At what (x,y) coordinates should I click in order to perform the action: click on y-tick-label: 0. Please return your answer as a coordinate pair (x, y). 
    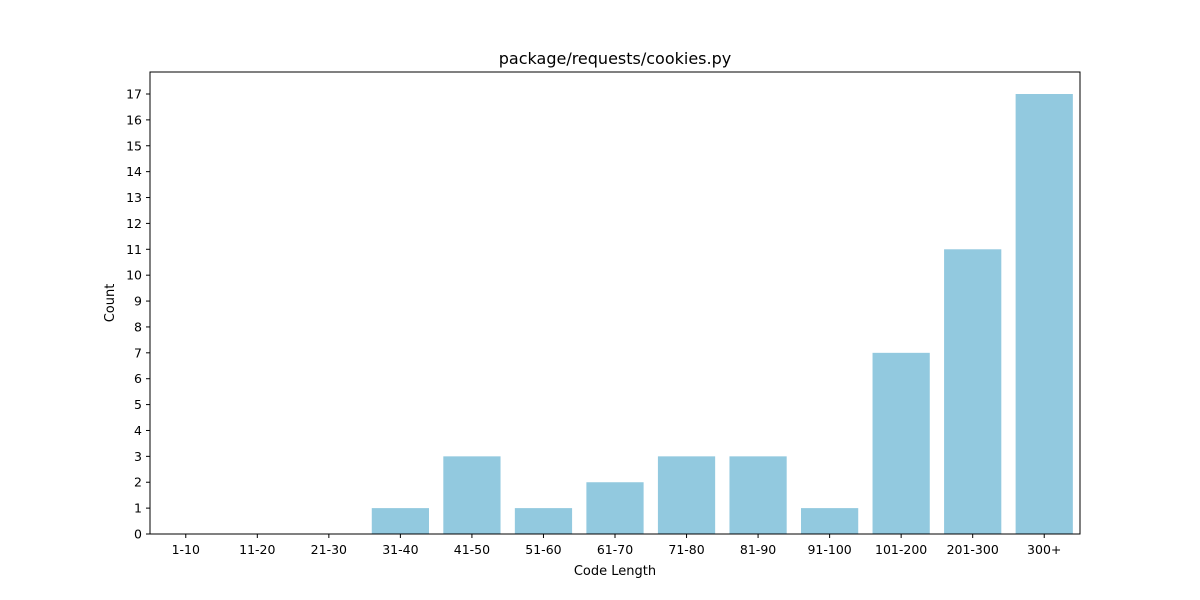
    Looking at the image, I should click on (138, 534).